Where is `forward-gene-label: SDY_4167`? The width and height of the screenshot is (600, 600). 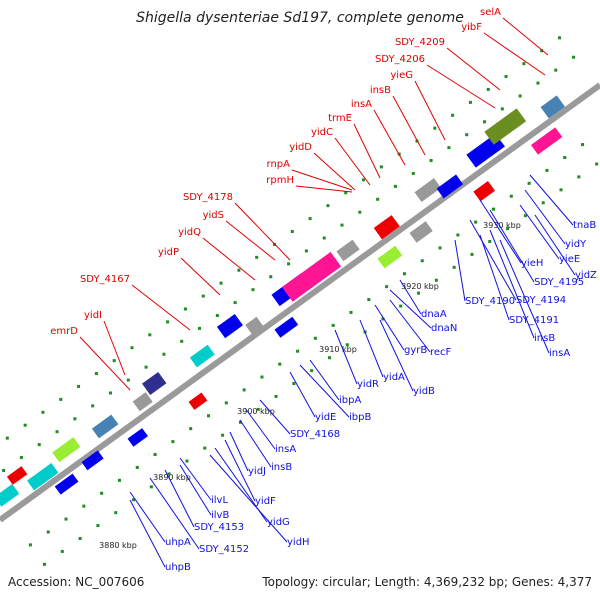
forward-gene-label: SDY_4167 is located at coordinates (105, 279).